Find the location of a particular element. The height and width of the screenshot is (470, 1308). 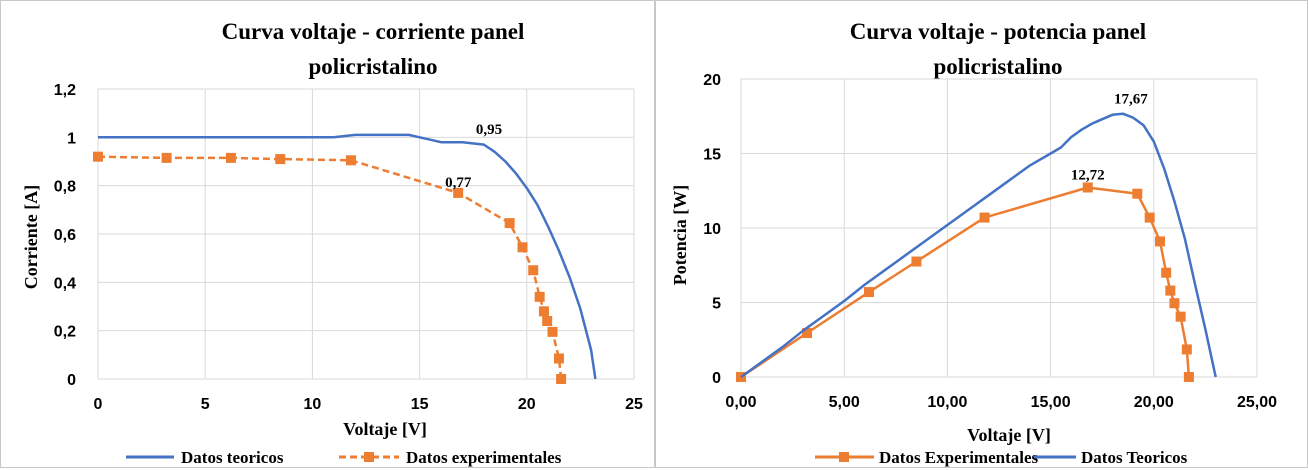

x-tick-label: 10 is located at coordinates (313, 404).